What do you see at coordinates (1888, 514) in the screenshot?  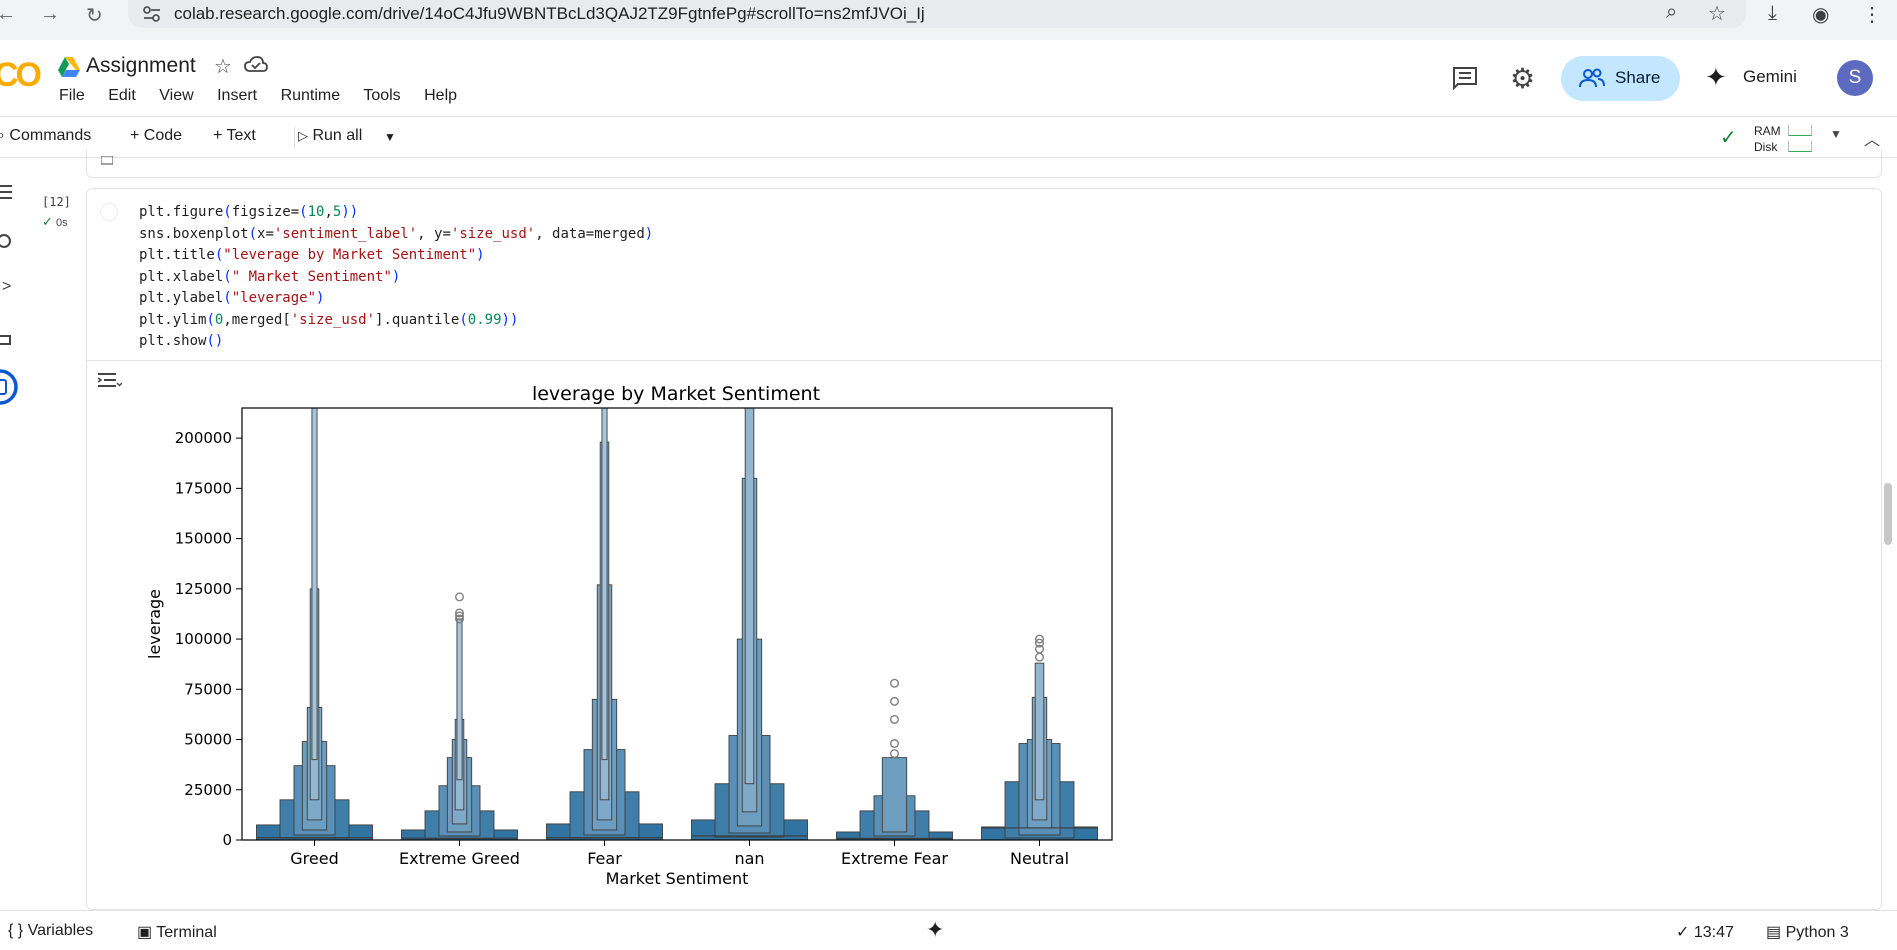 I see `notebook-scrollbar` at bounding box center [1888, 514].